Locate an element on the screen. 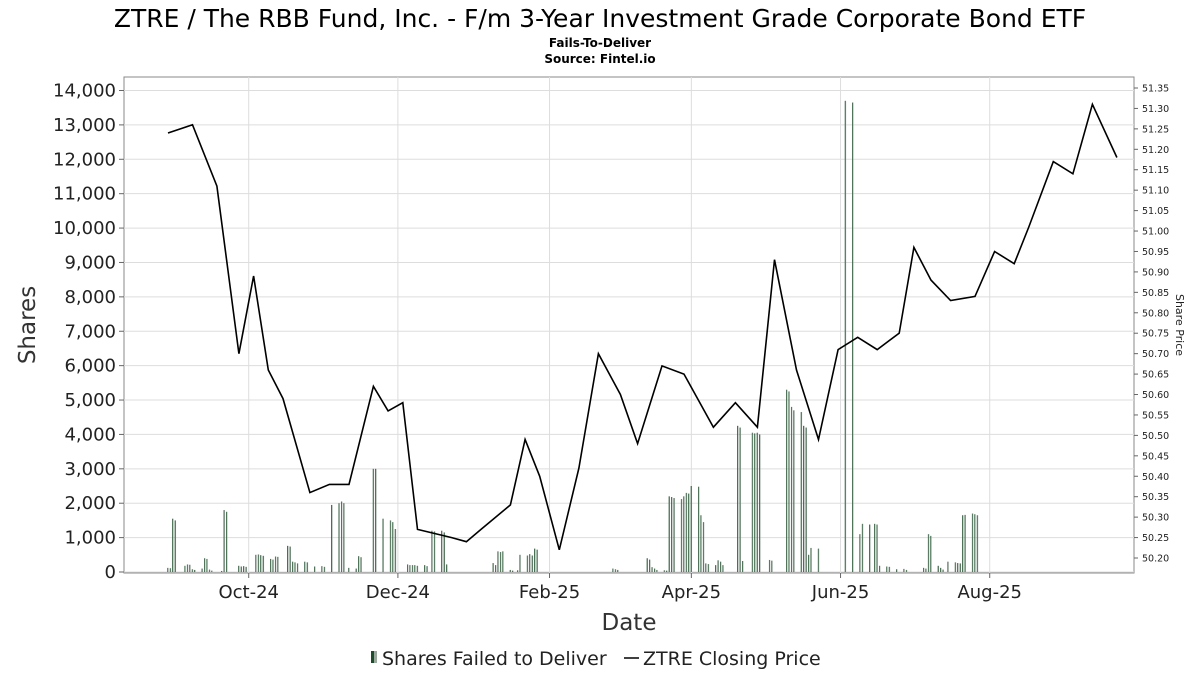  y2-tick-label: 50.25 is located at coordinates (1155, 538).